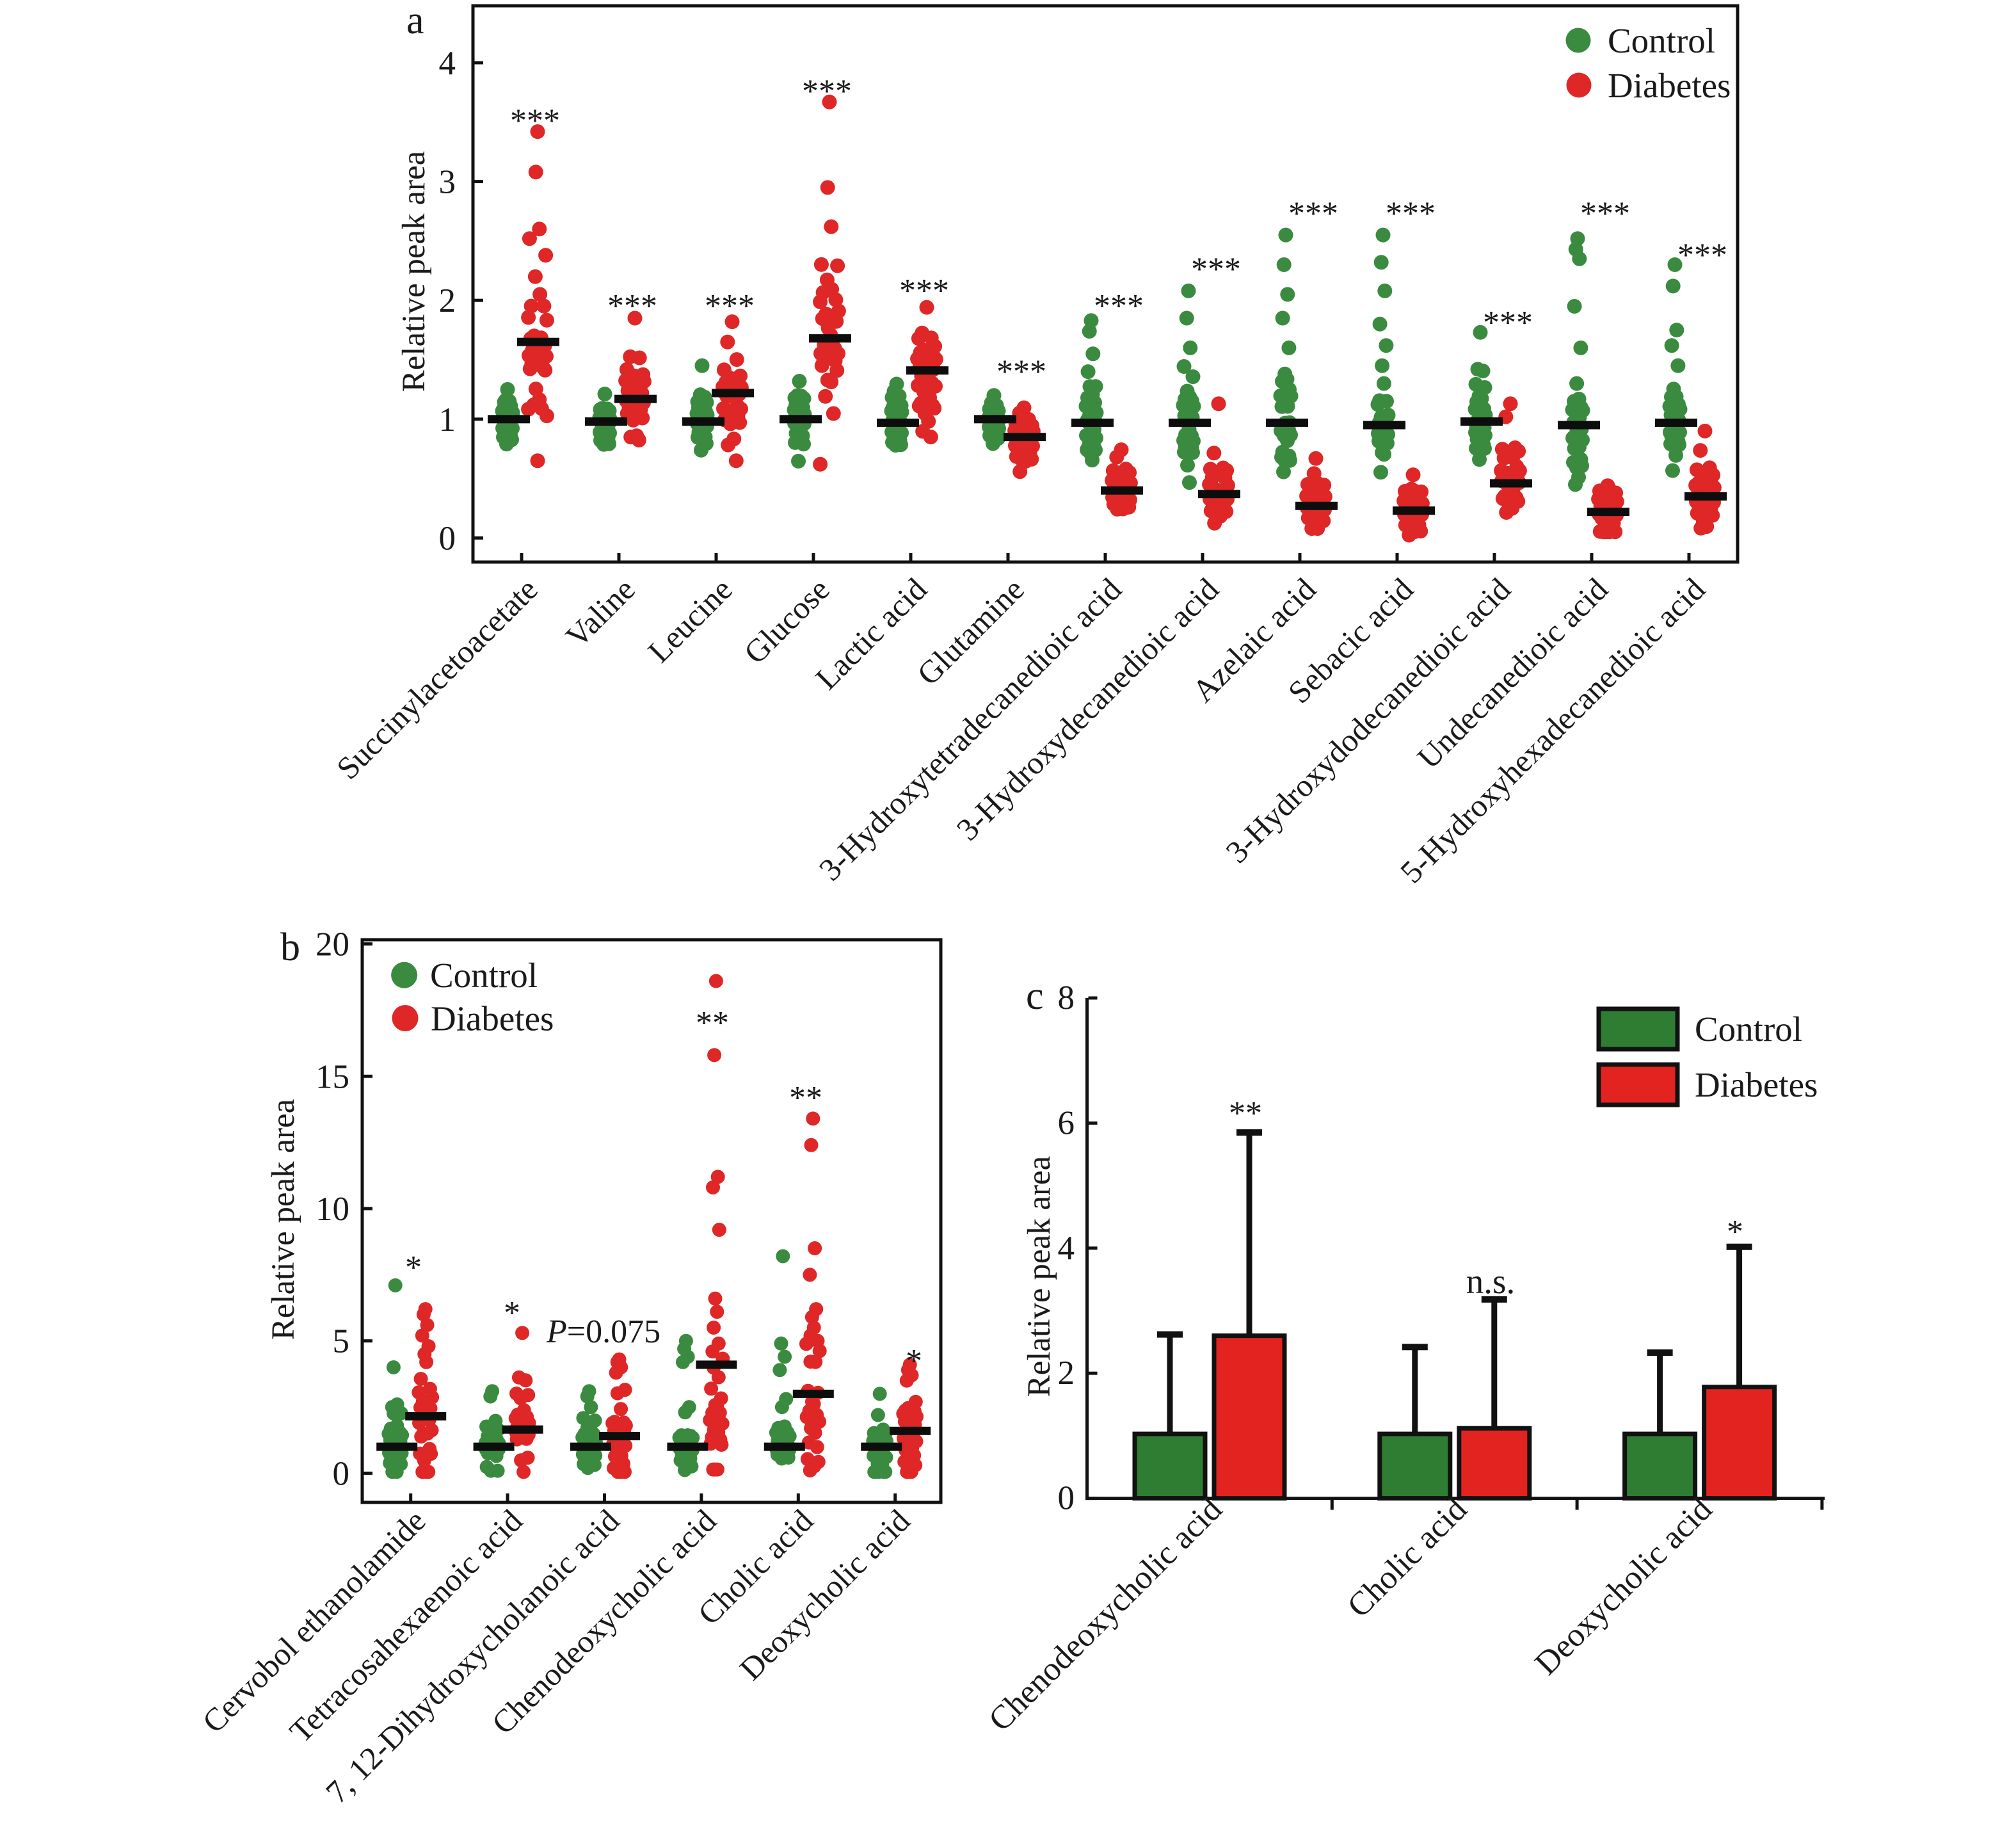 The width and height of the screenshot is (2016, 1834). What do you see at coordinates (332, 1209) in the screenshot?
I see `svg-text: 10` at bounding box center [332, 1209].